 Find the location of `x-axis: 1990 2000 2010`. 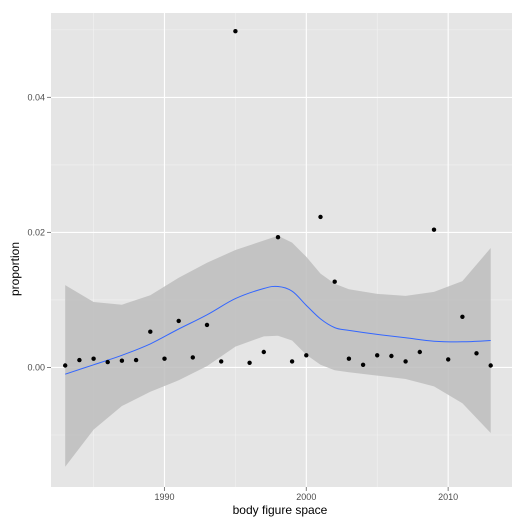

x-axis: 1990 2000 2010 is located at coordinates (306, 494).